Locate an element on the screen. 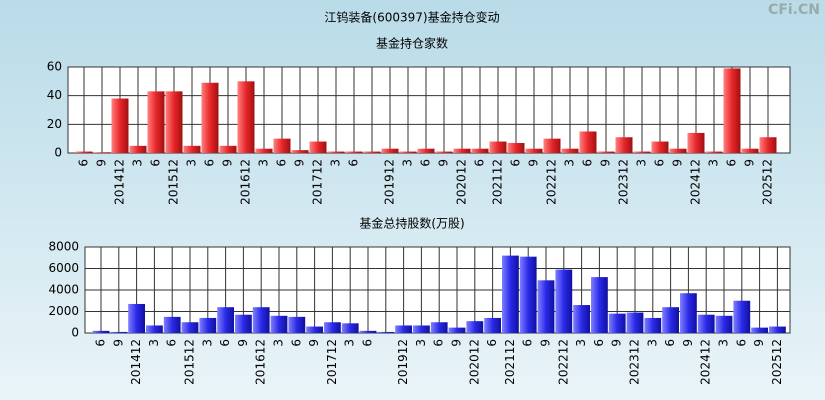 The image size is (825, 400). page-title: 江钨装备(600397)基金持仓变动 is located at coordinates (411, 17).